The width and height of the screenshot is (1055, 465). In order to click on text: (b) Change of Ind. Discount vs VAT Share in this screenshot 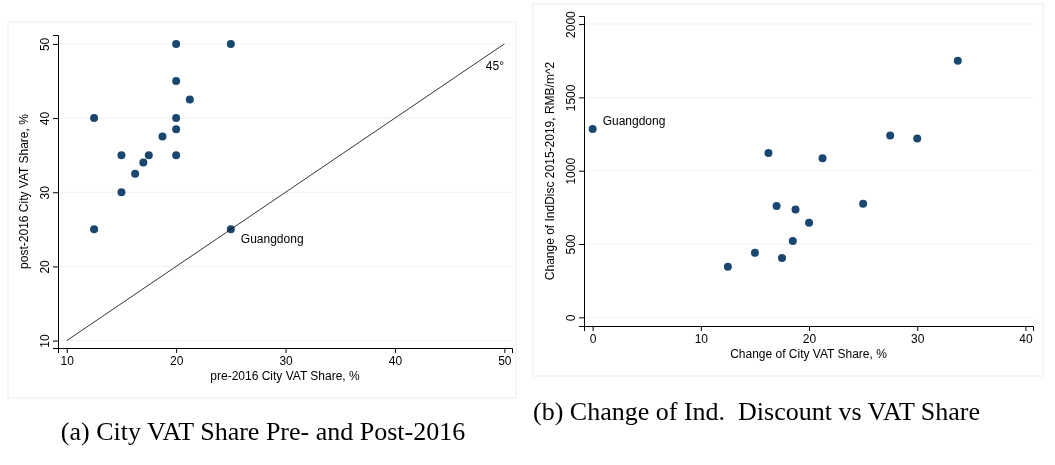, I will do `click(757, 411)`.